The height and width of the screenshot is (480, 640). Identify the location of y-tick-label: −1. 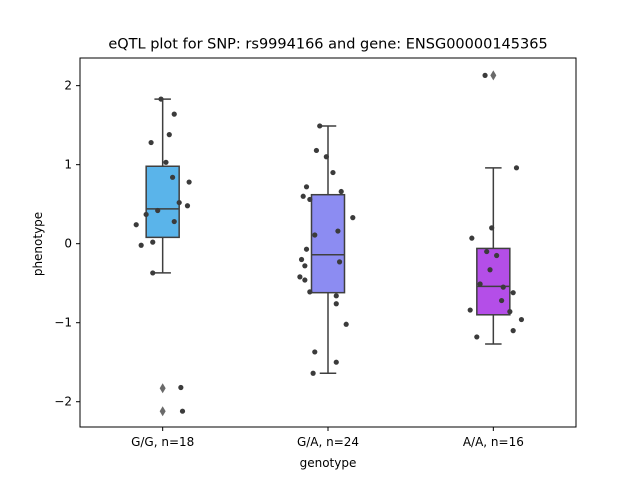
(63, 323).